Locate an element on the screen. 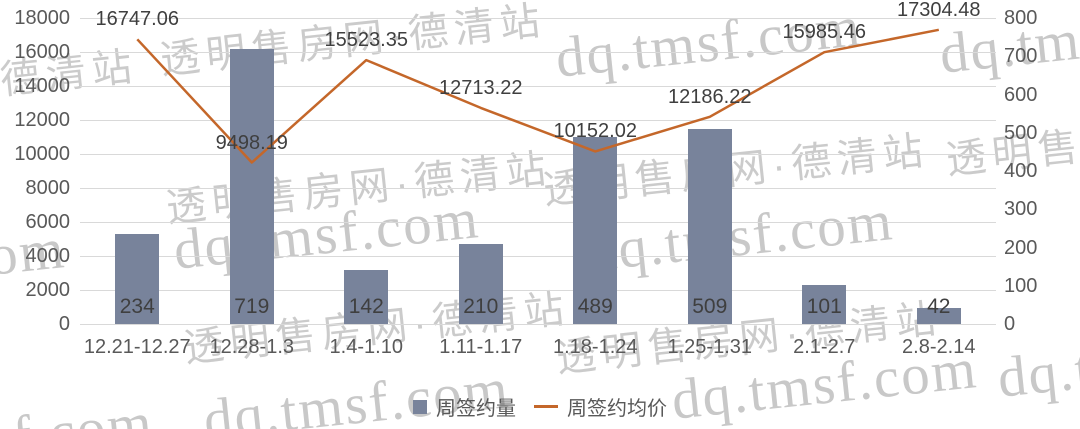 The image size is (1080, 429). bar-value-label: 101 is located at coordinates (824, 306).